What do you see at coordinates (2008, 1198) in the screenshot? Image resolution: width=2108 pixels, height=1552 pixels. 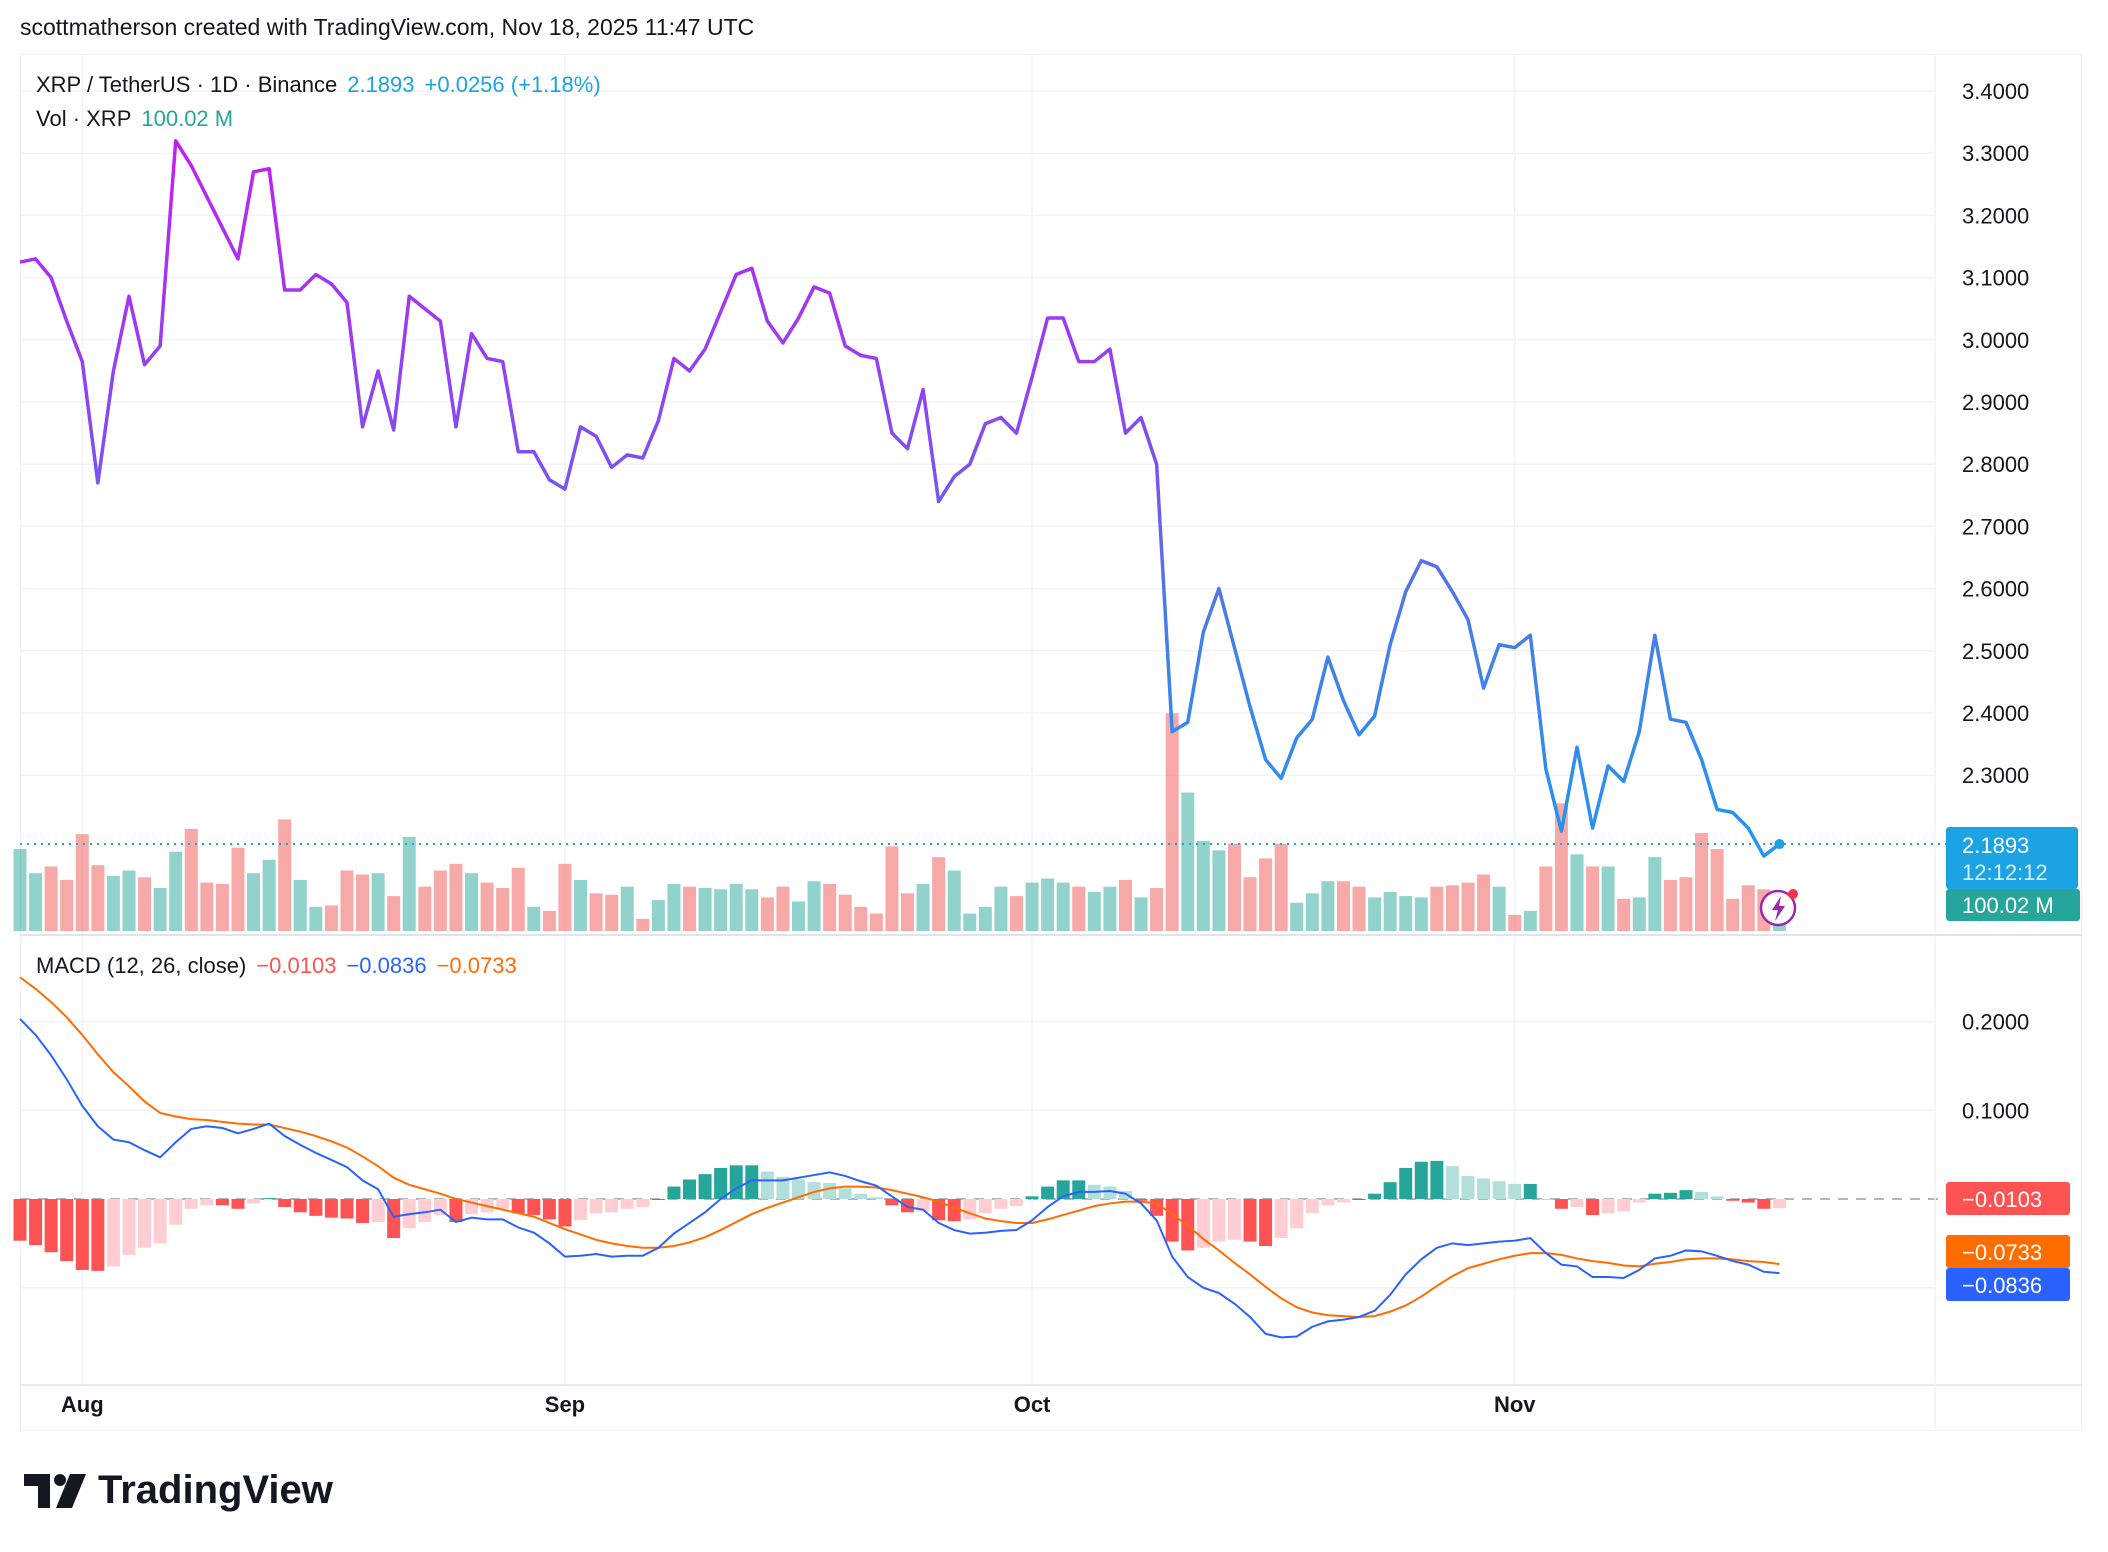 I see `macd-hist-label-bg` at bounding box center [2008, 1198].